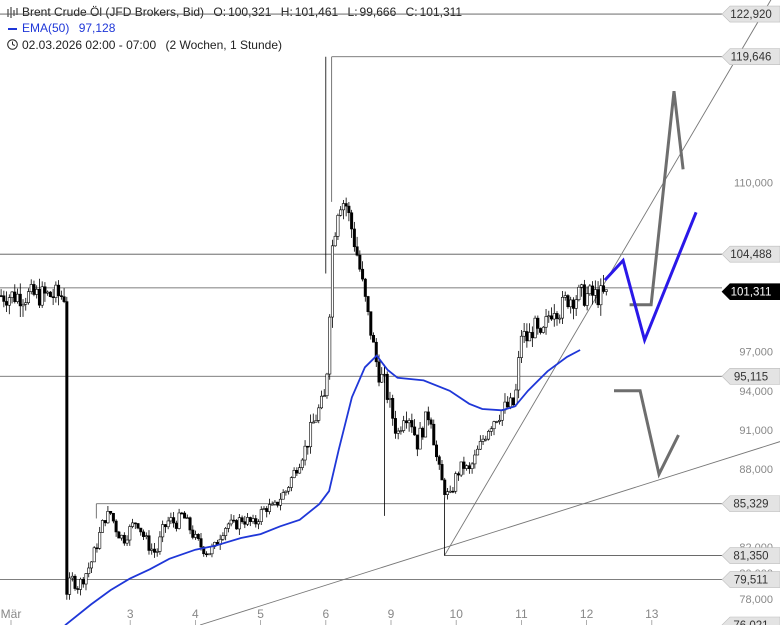  What do you see at coordinates (260, 614) in the screenshot?
I see `x-tick-label: 5` at bounding box center [260, 614].